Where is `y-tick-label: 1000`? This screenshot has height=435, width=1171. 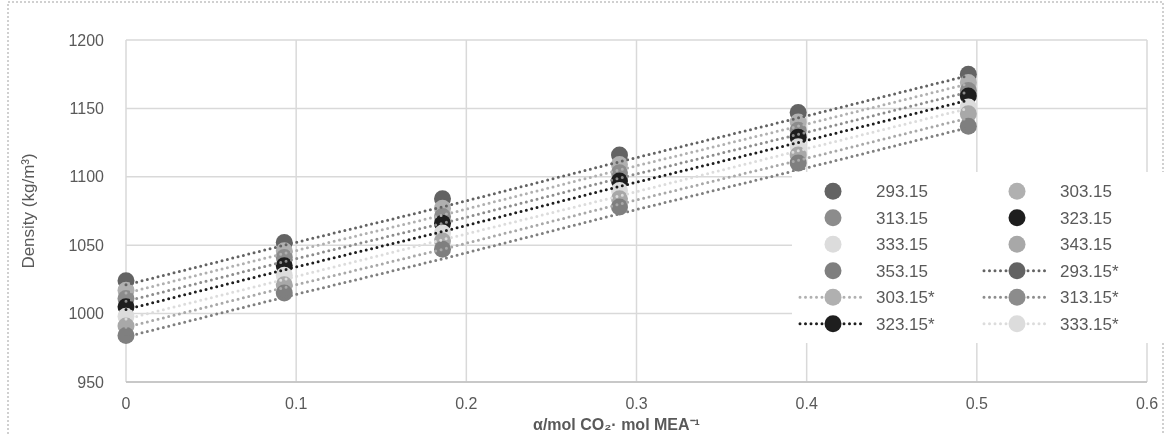
y-tick-label: 1000 is located at coordinates (86, 314).